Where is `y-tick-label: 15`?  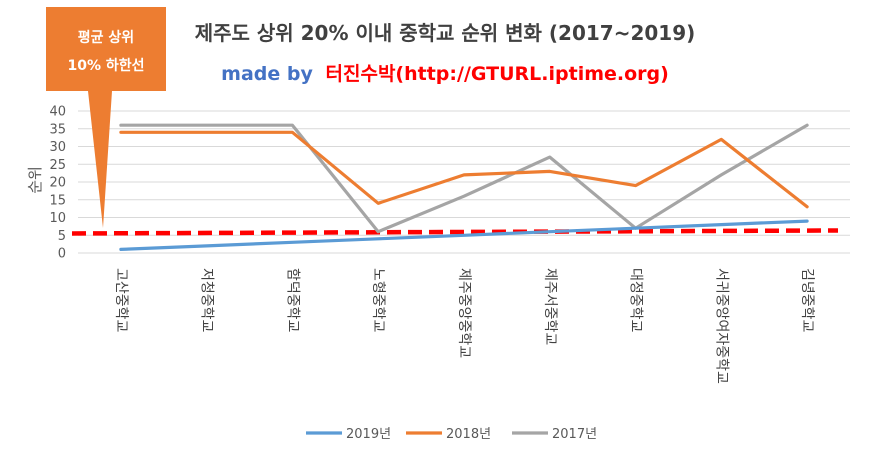 y-tick-label: 15 is located at coordinates (57, 200).